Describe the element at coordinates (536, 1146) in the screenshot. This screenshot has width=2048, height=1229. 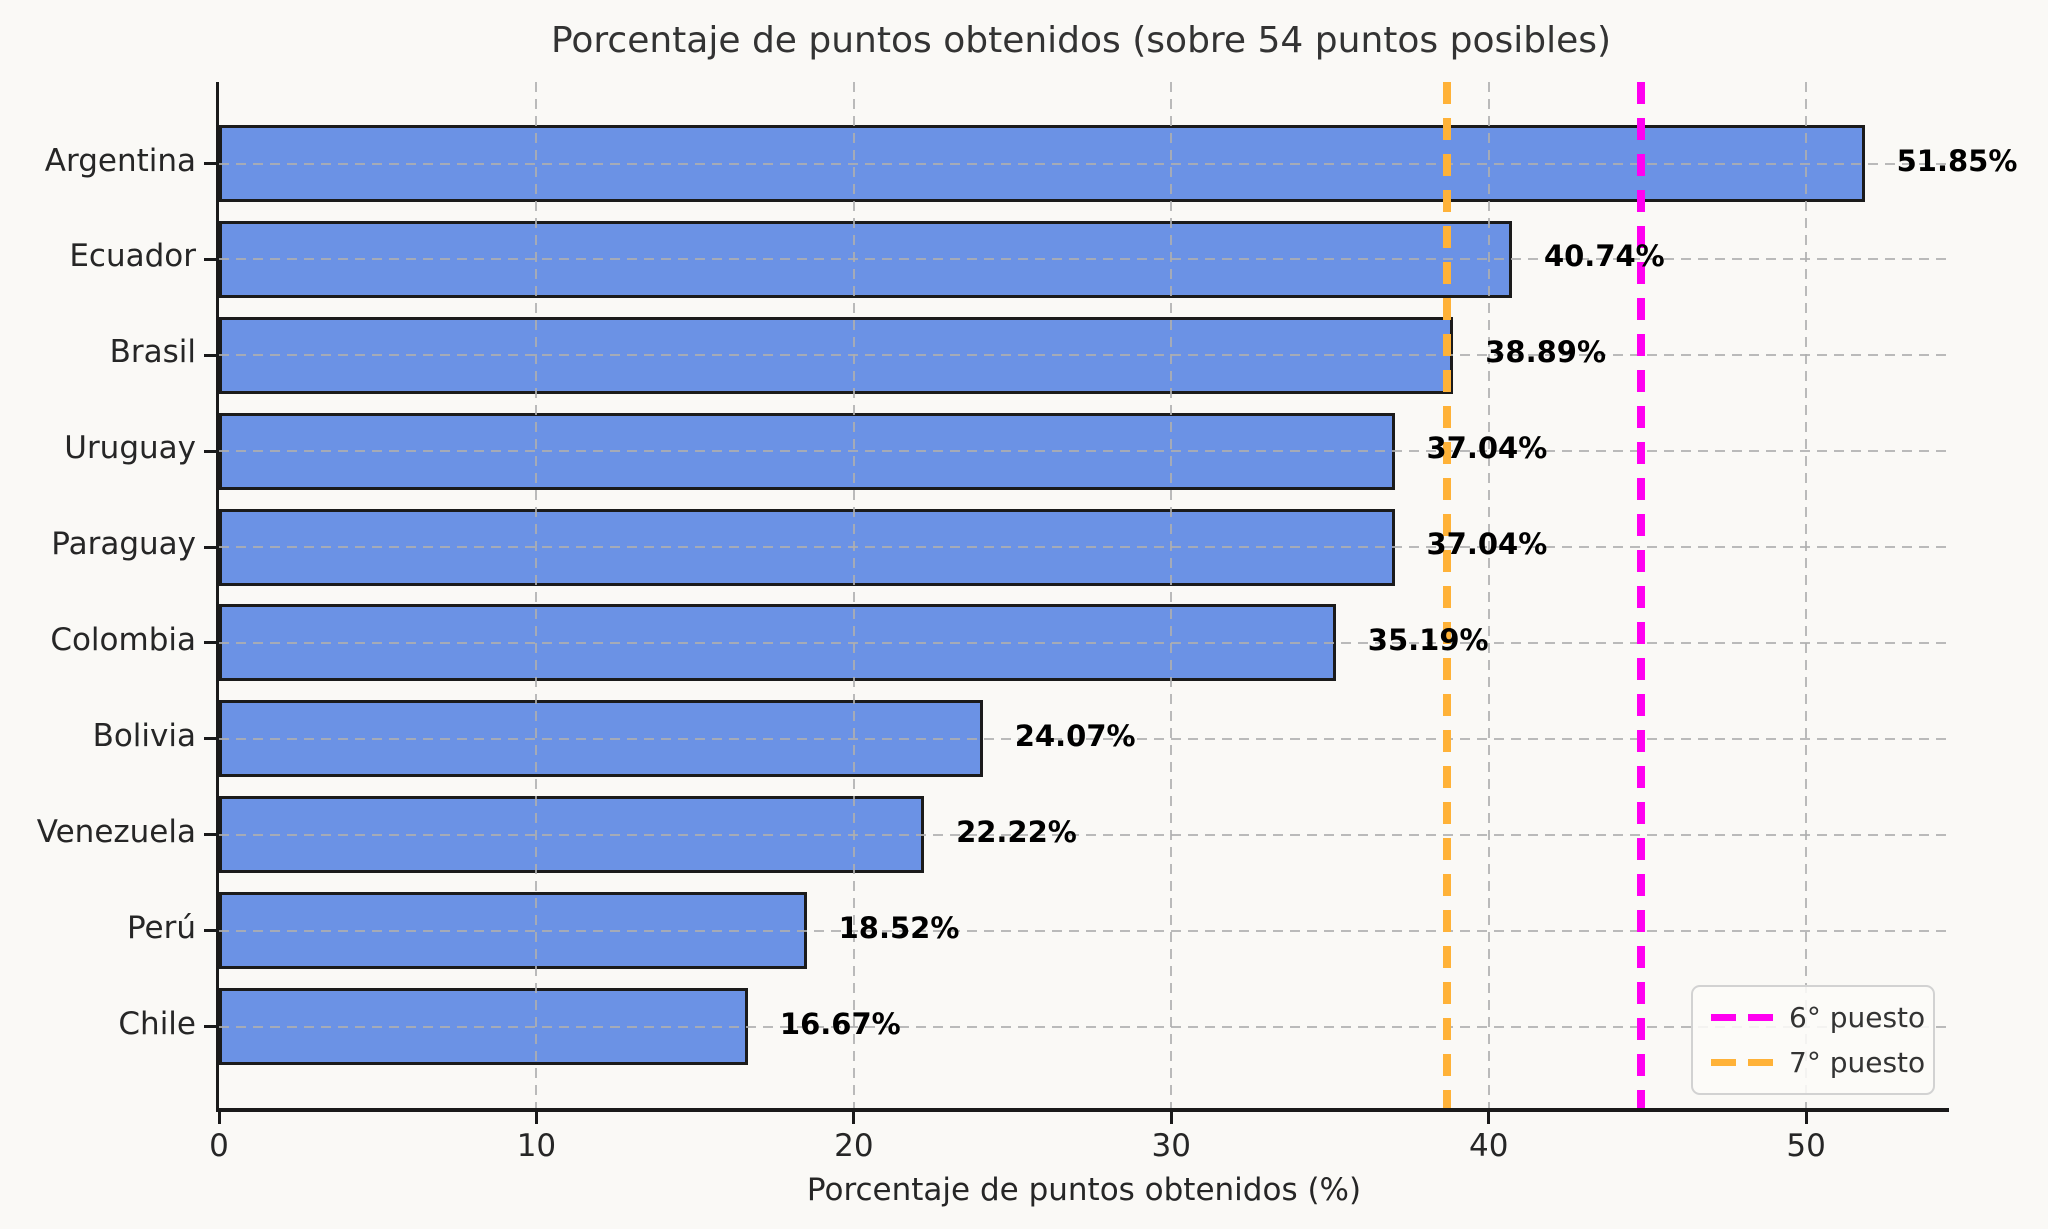
I see `x-tick-label: 10` at that location.